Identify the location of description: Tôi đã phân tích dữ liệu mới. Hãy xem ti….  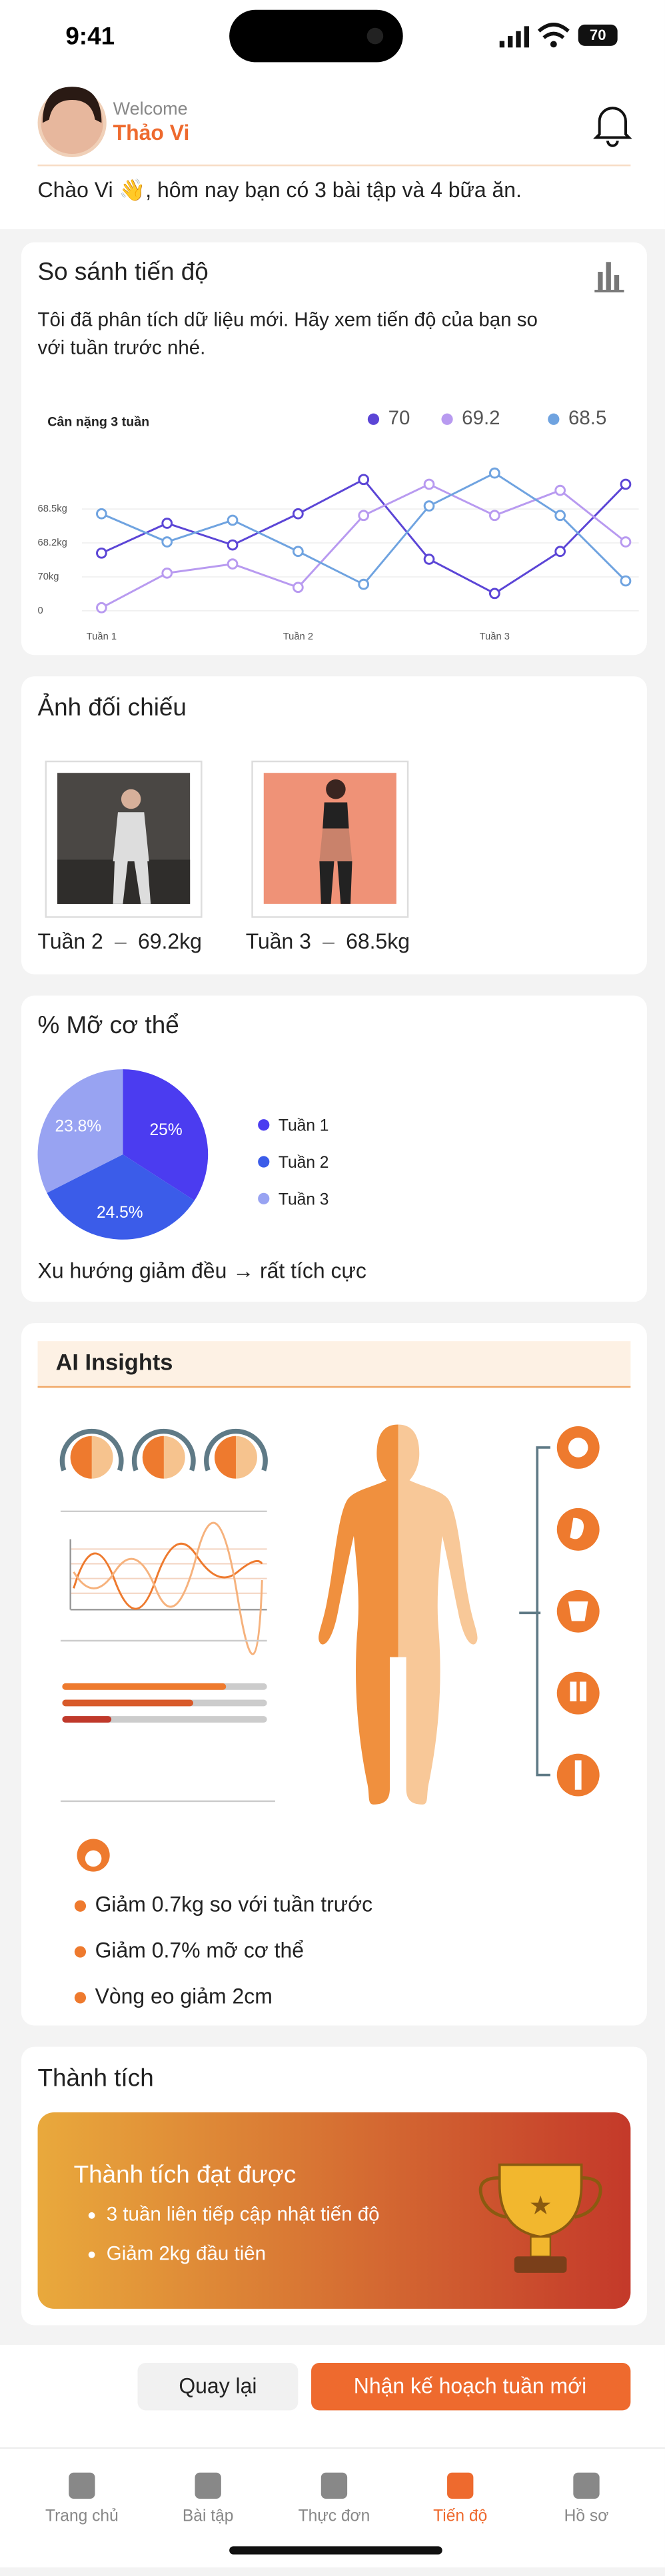
(288, 320).